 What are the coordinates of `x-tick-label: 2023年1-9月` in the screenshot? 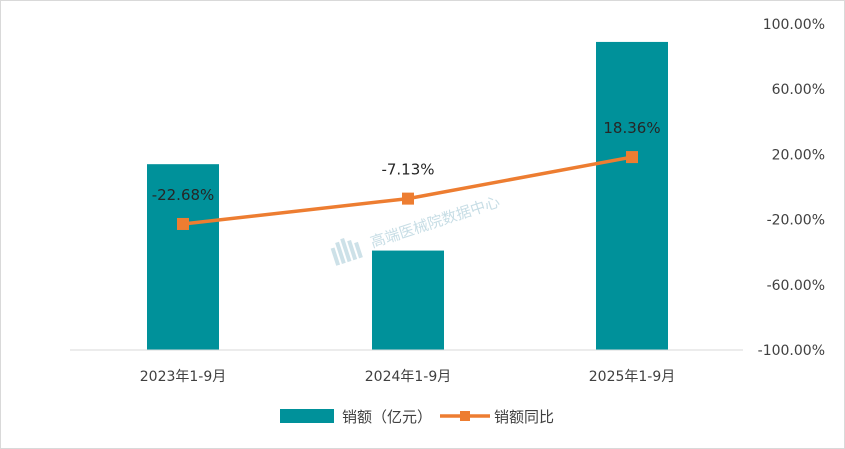 It's located at (183, 377).